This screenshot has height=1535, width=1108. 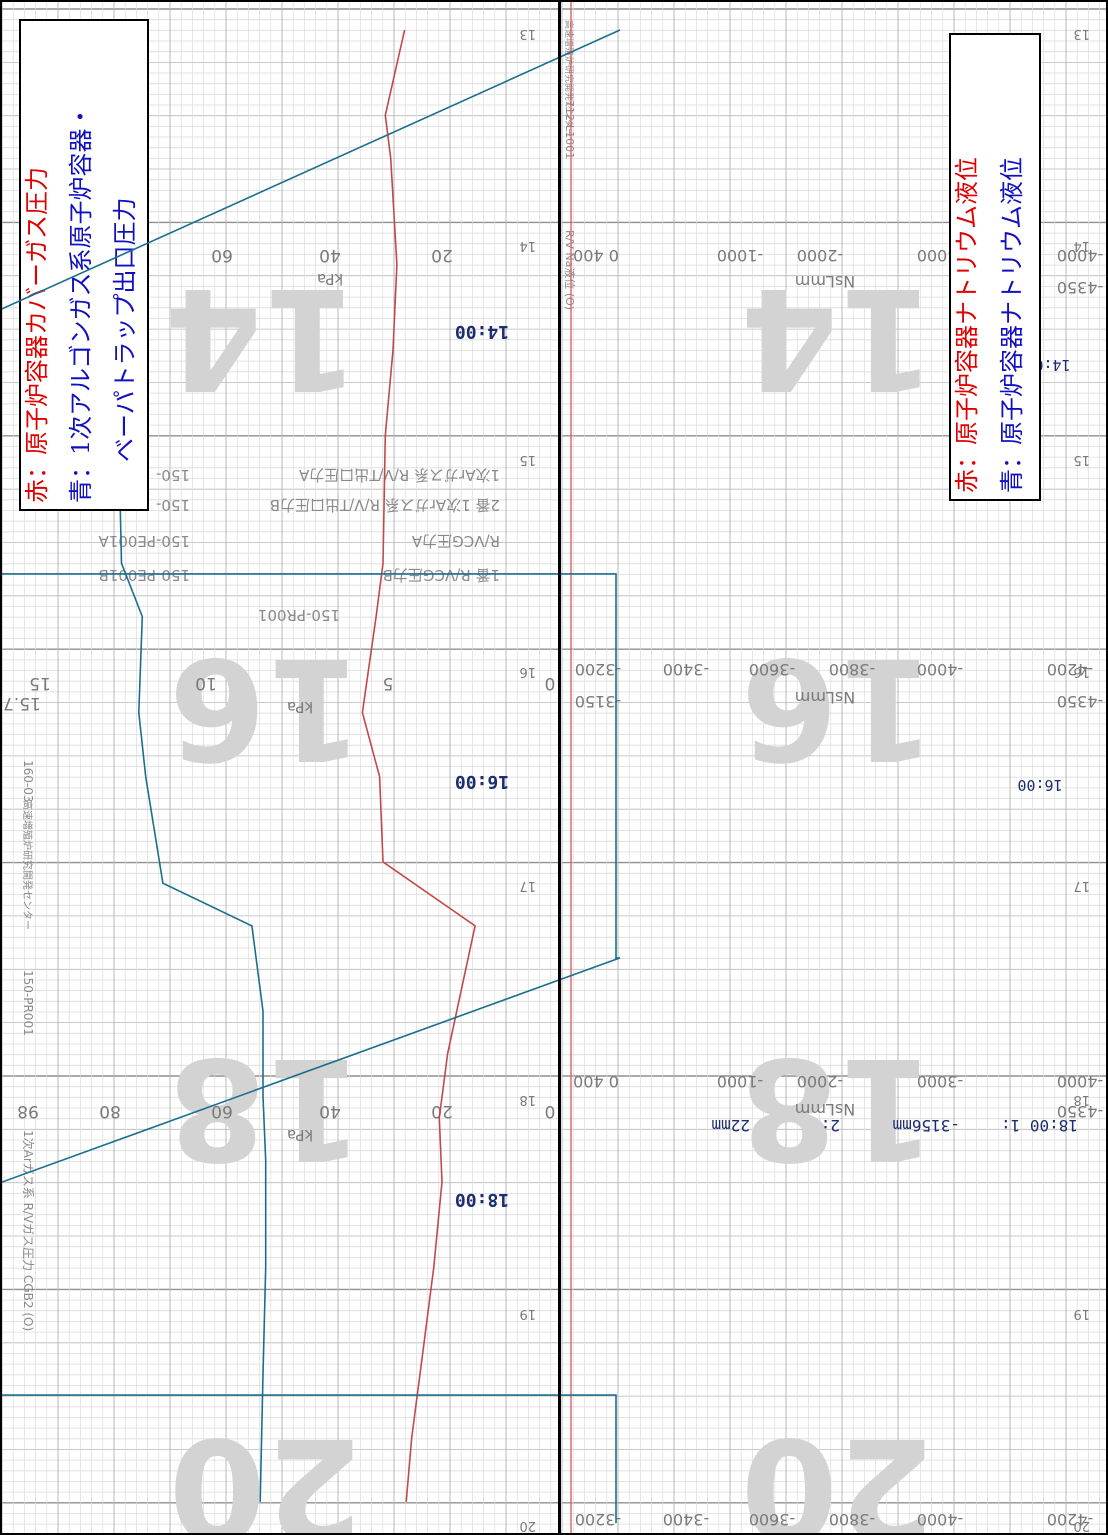 I want to click on scale-18-tick: 0 400, so click(x=596, y=1081).